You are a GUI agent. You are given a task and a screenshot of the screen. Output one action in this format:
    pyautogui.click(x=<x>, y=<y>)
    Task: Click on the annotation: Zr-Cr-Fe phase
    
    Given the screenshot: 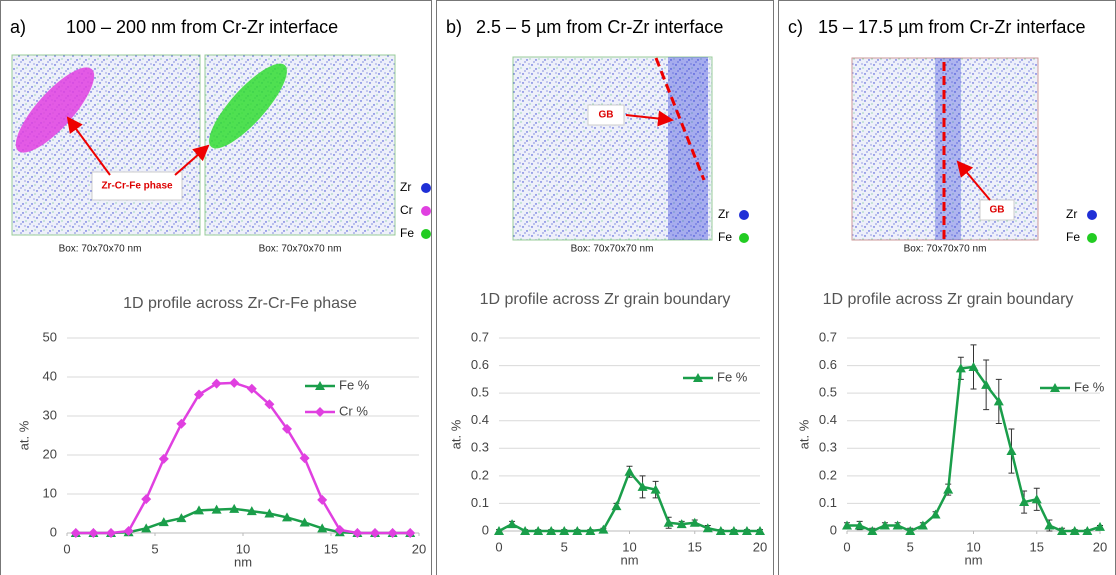 What is the action you would take?
    pyautogui.click(x=137, y=186)
    